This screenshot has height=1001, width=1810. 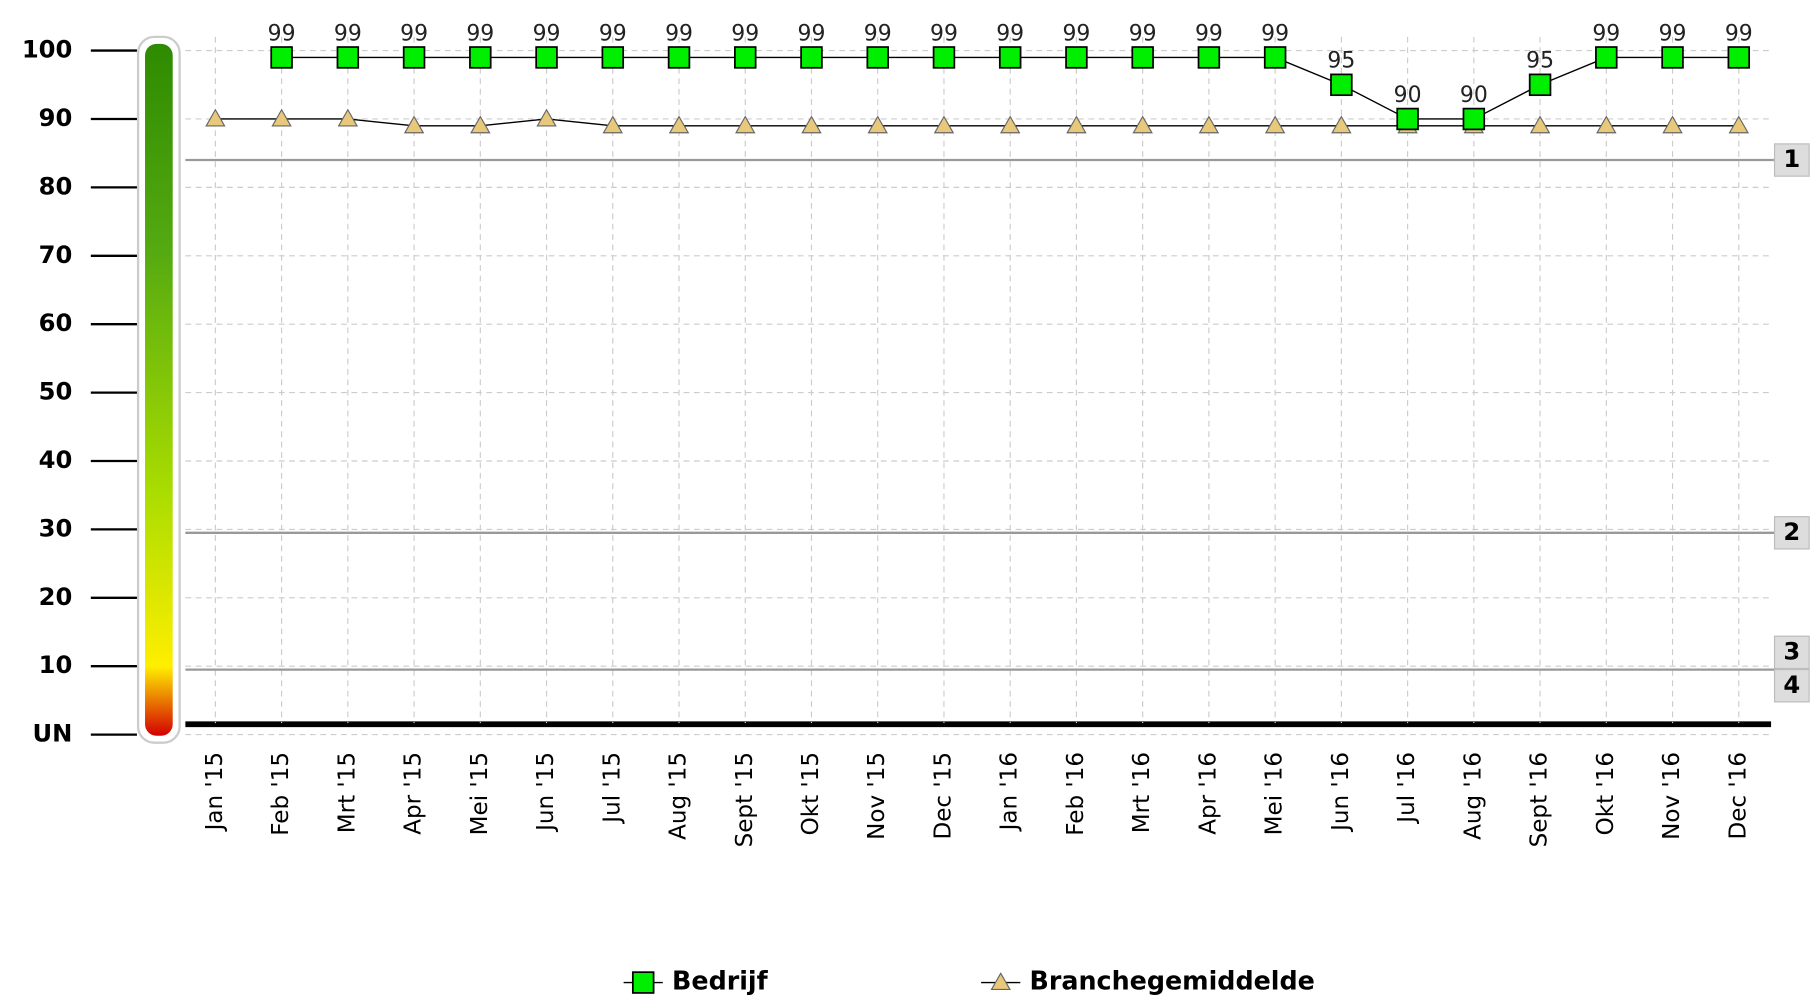 What do you see at coordinates (56, 597) in the screenshot?
I see `y-tick-label: 20` at bounding box center [56, 597].